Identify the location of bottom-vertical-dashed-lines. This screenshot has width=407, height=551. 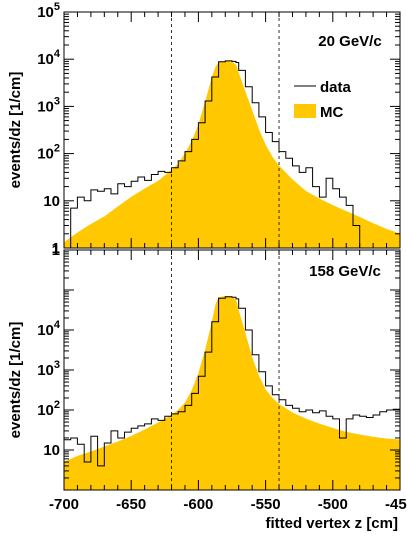
(225, 370).